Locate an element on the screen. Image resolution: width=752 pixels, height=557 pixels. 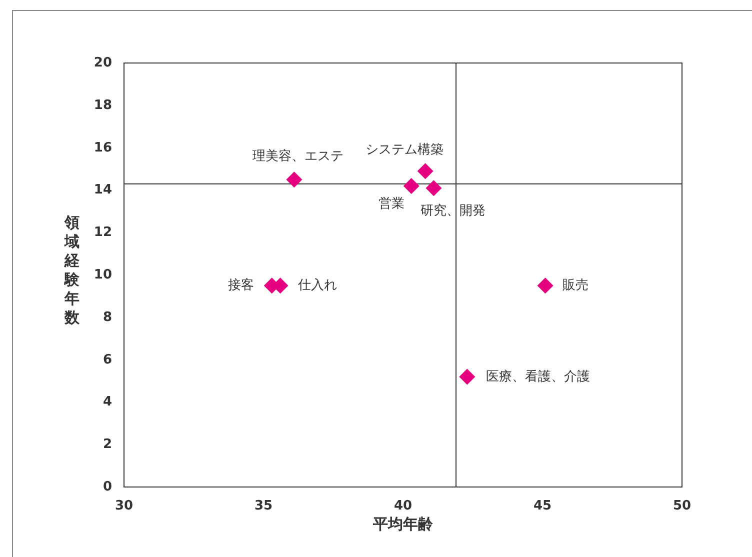
annotation: 研究、開発 is located at coordinates (453, 211).